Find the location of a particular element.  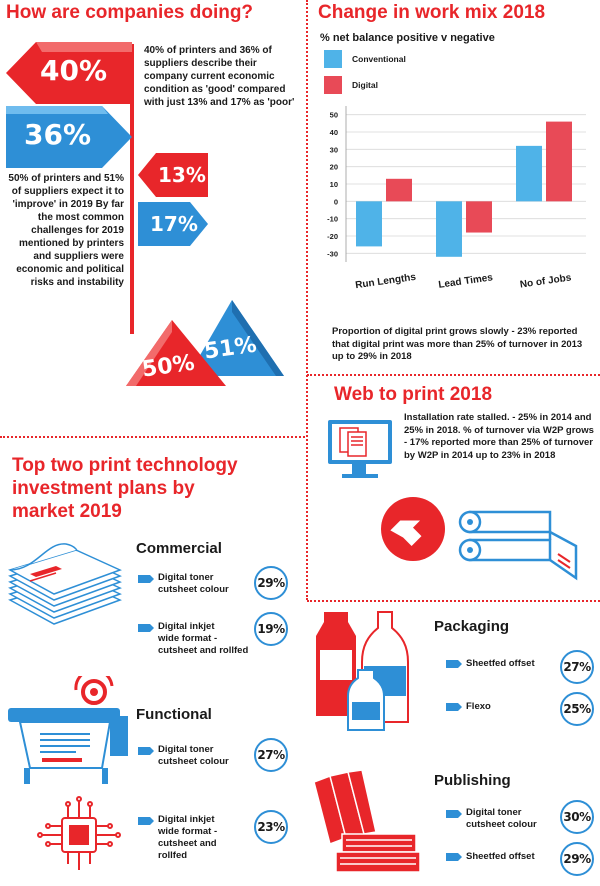

packaging-item1-arrow-icon is located at coordinates (454, 664).